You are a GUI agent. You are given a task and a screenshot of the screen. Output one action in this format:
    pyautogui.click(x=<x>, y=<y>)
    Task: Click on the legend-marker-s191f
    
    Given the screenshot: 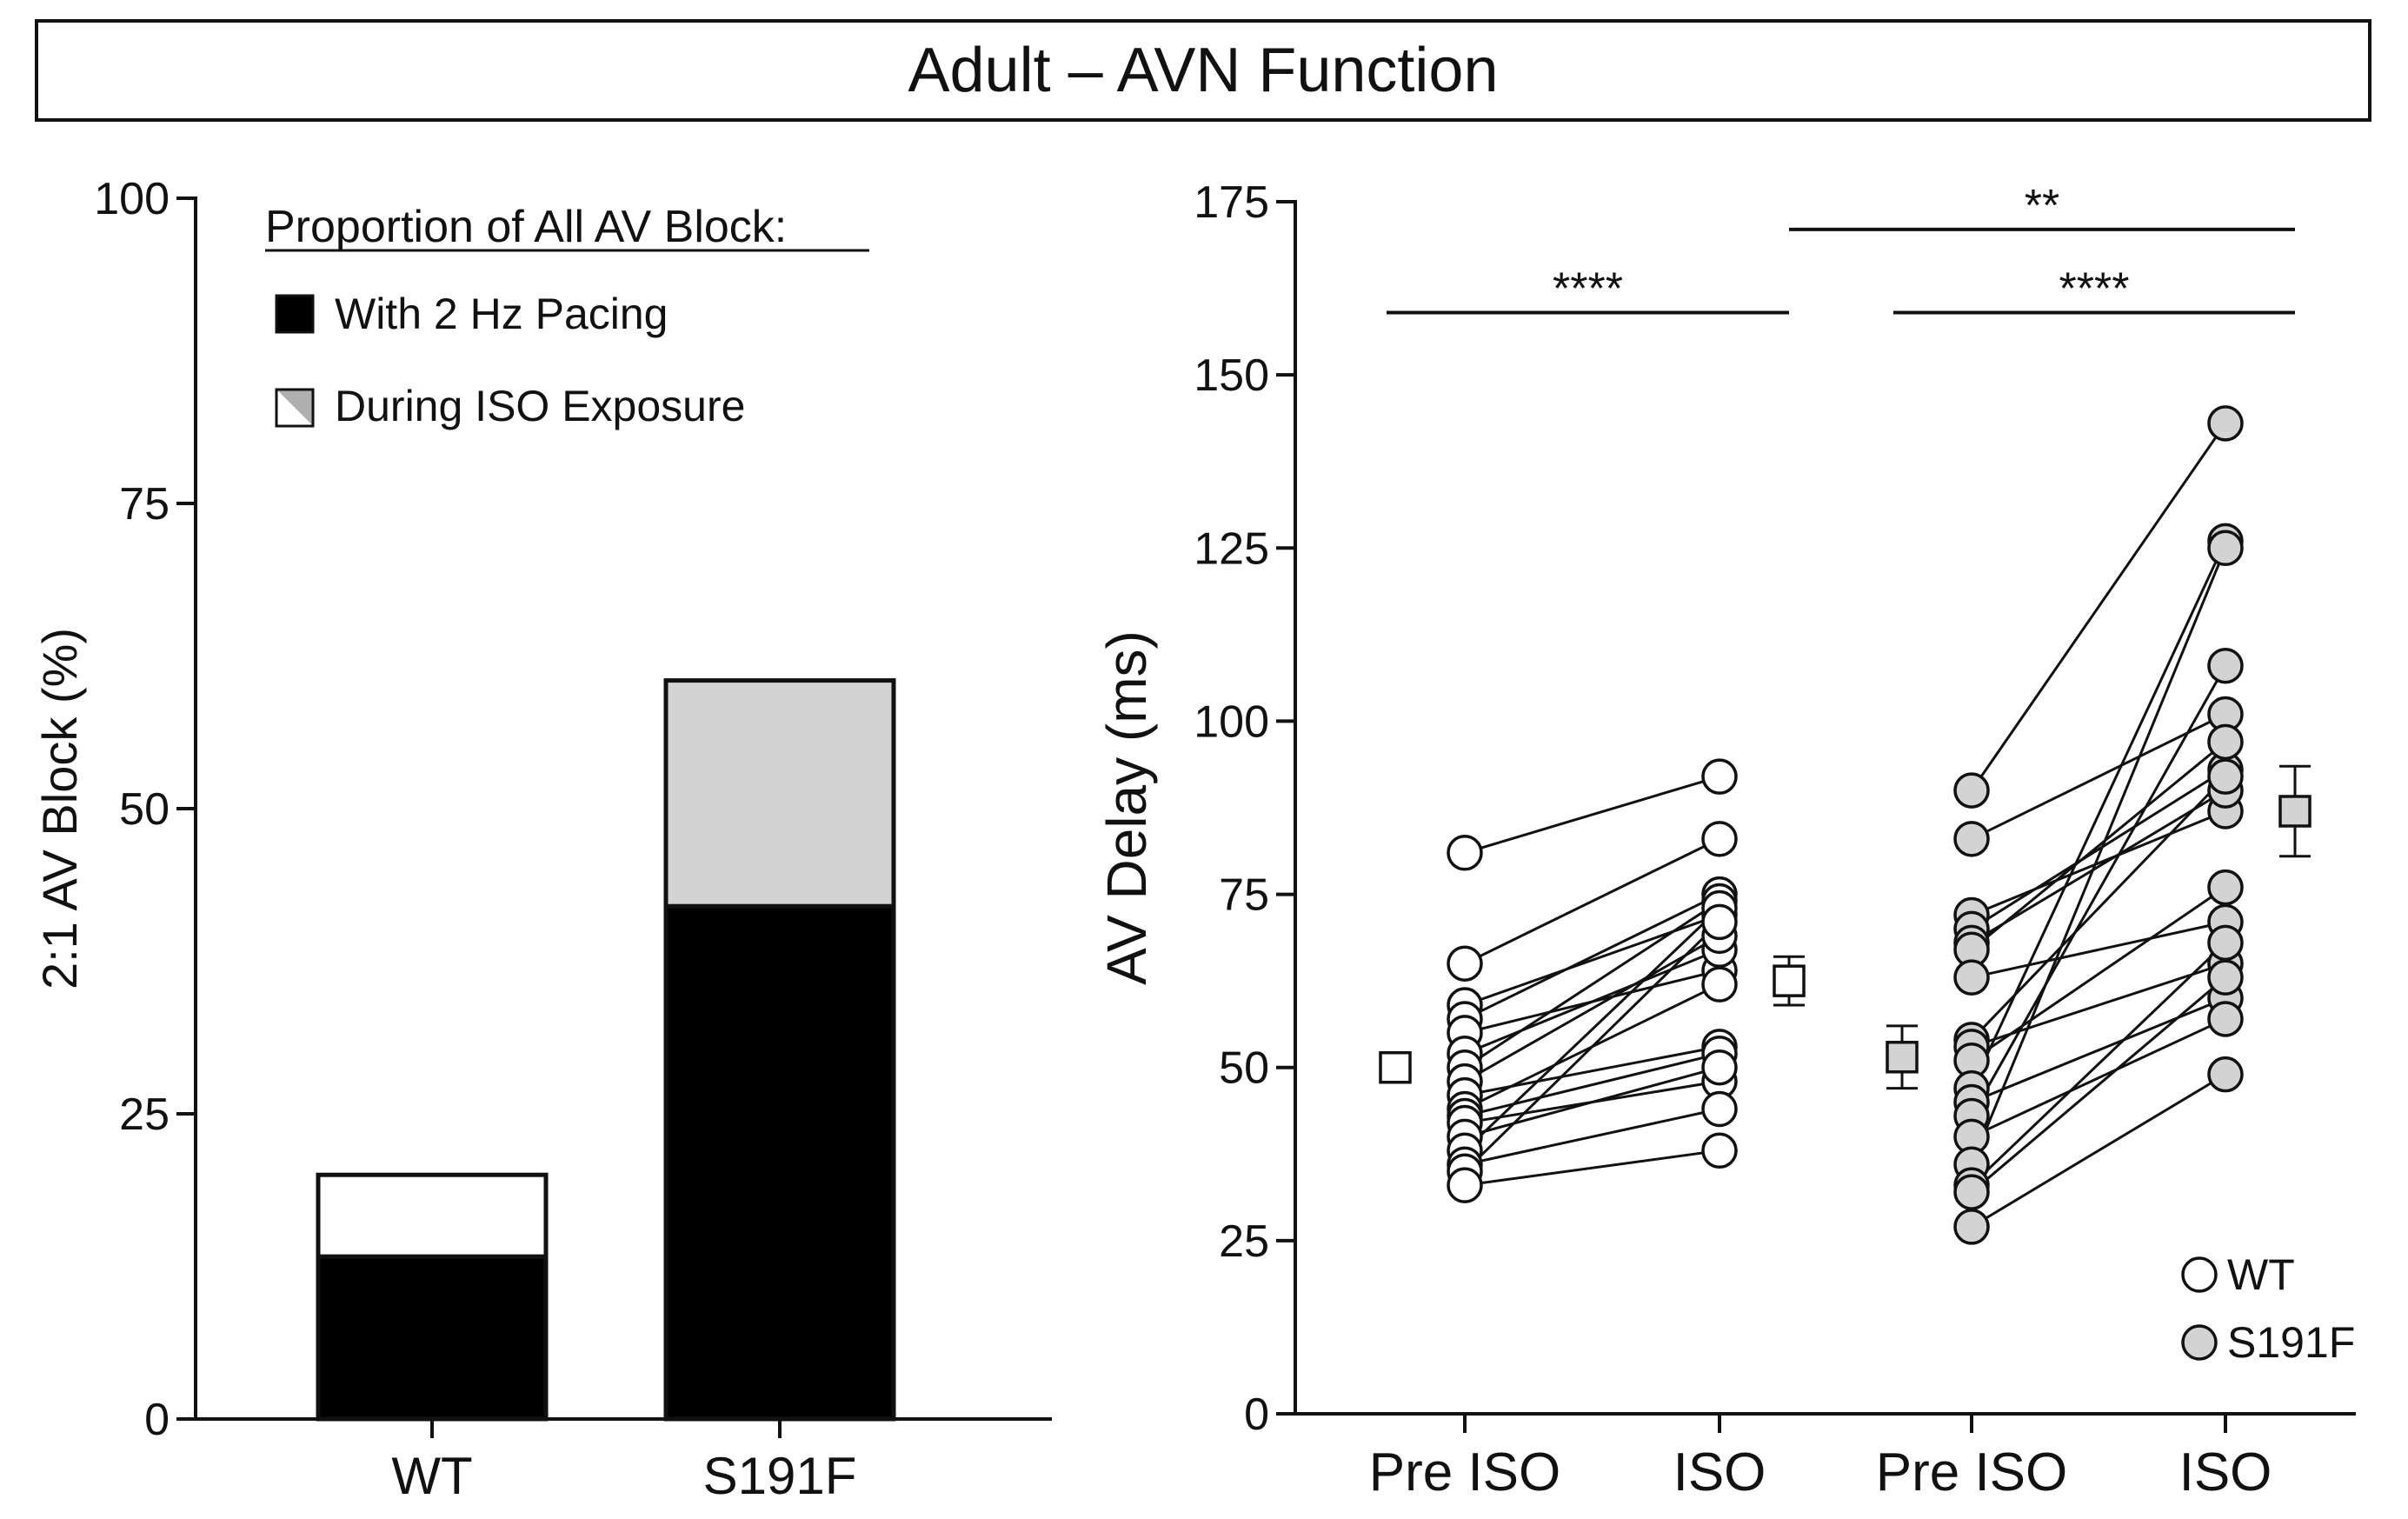 What is the action you would take?
    pyautogui.click(x=2199, y=1342)
    